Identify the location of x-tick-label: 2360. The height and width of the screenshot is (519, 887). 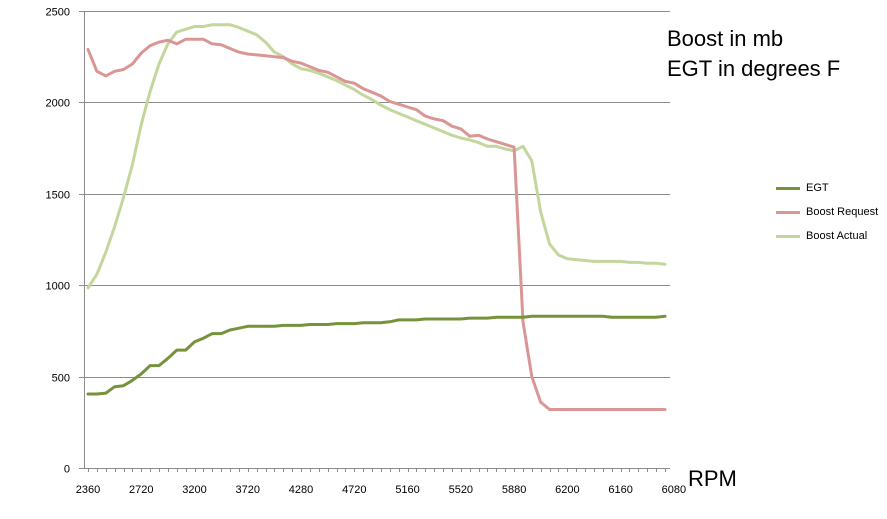
(88, 490).